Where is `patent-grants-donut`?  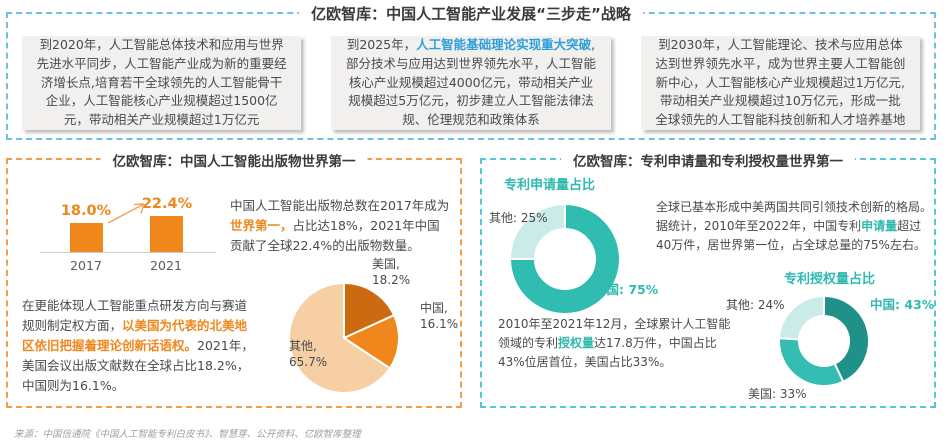 patent-grants-donut is located at coordinates (824, 341).